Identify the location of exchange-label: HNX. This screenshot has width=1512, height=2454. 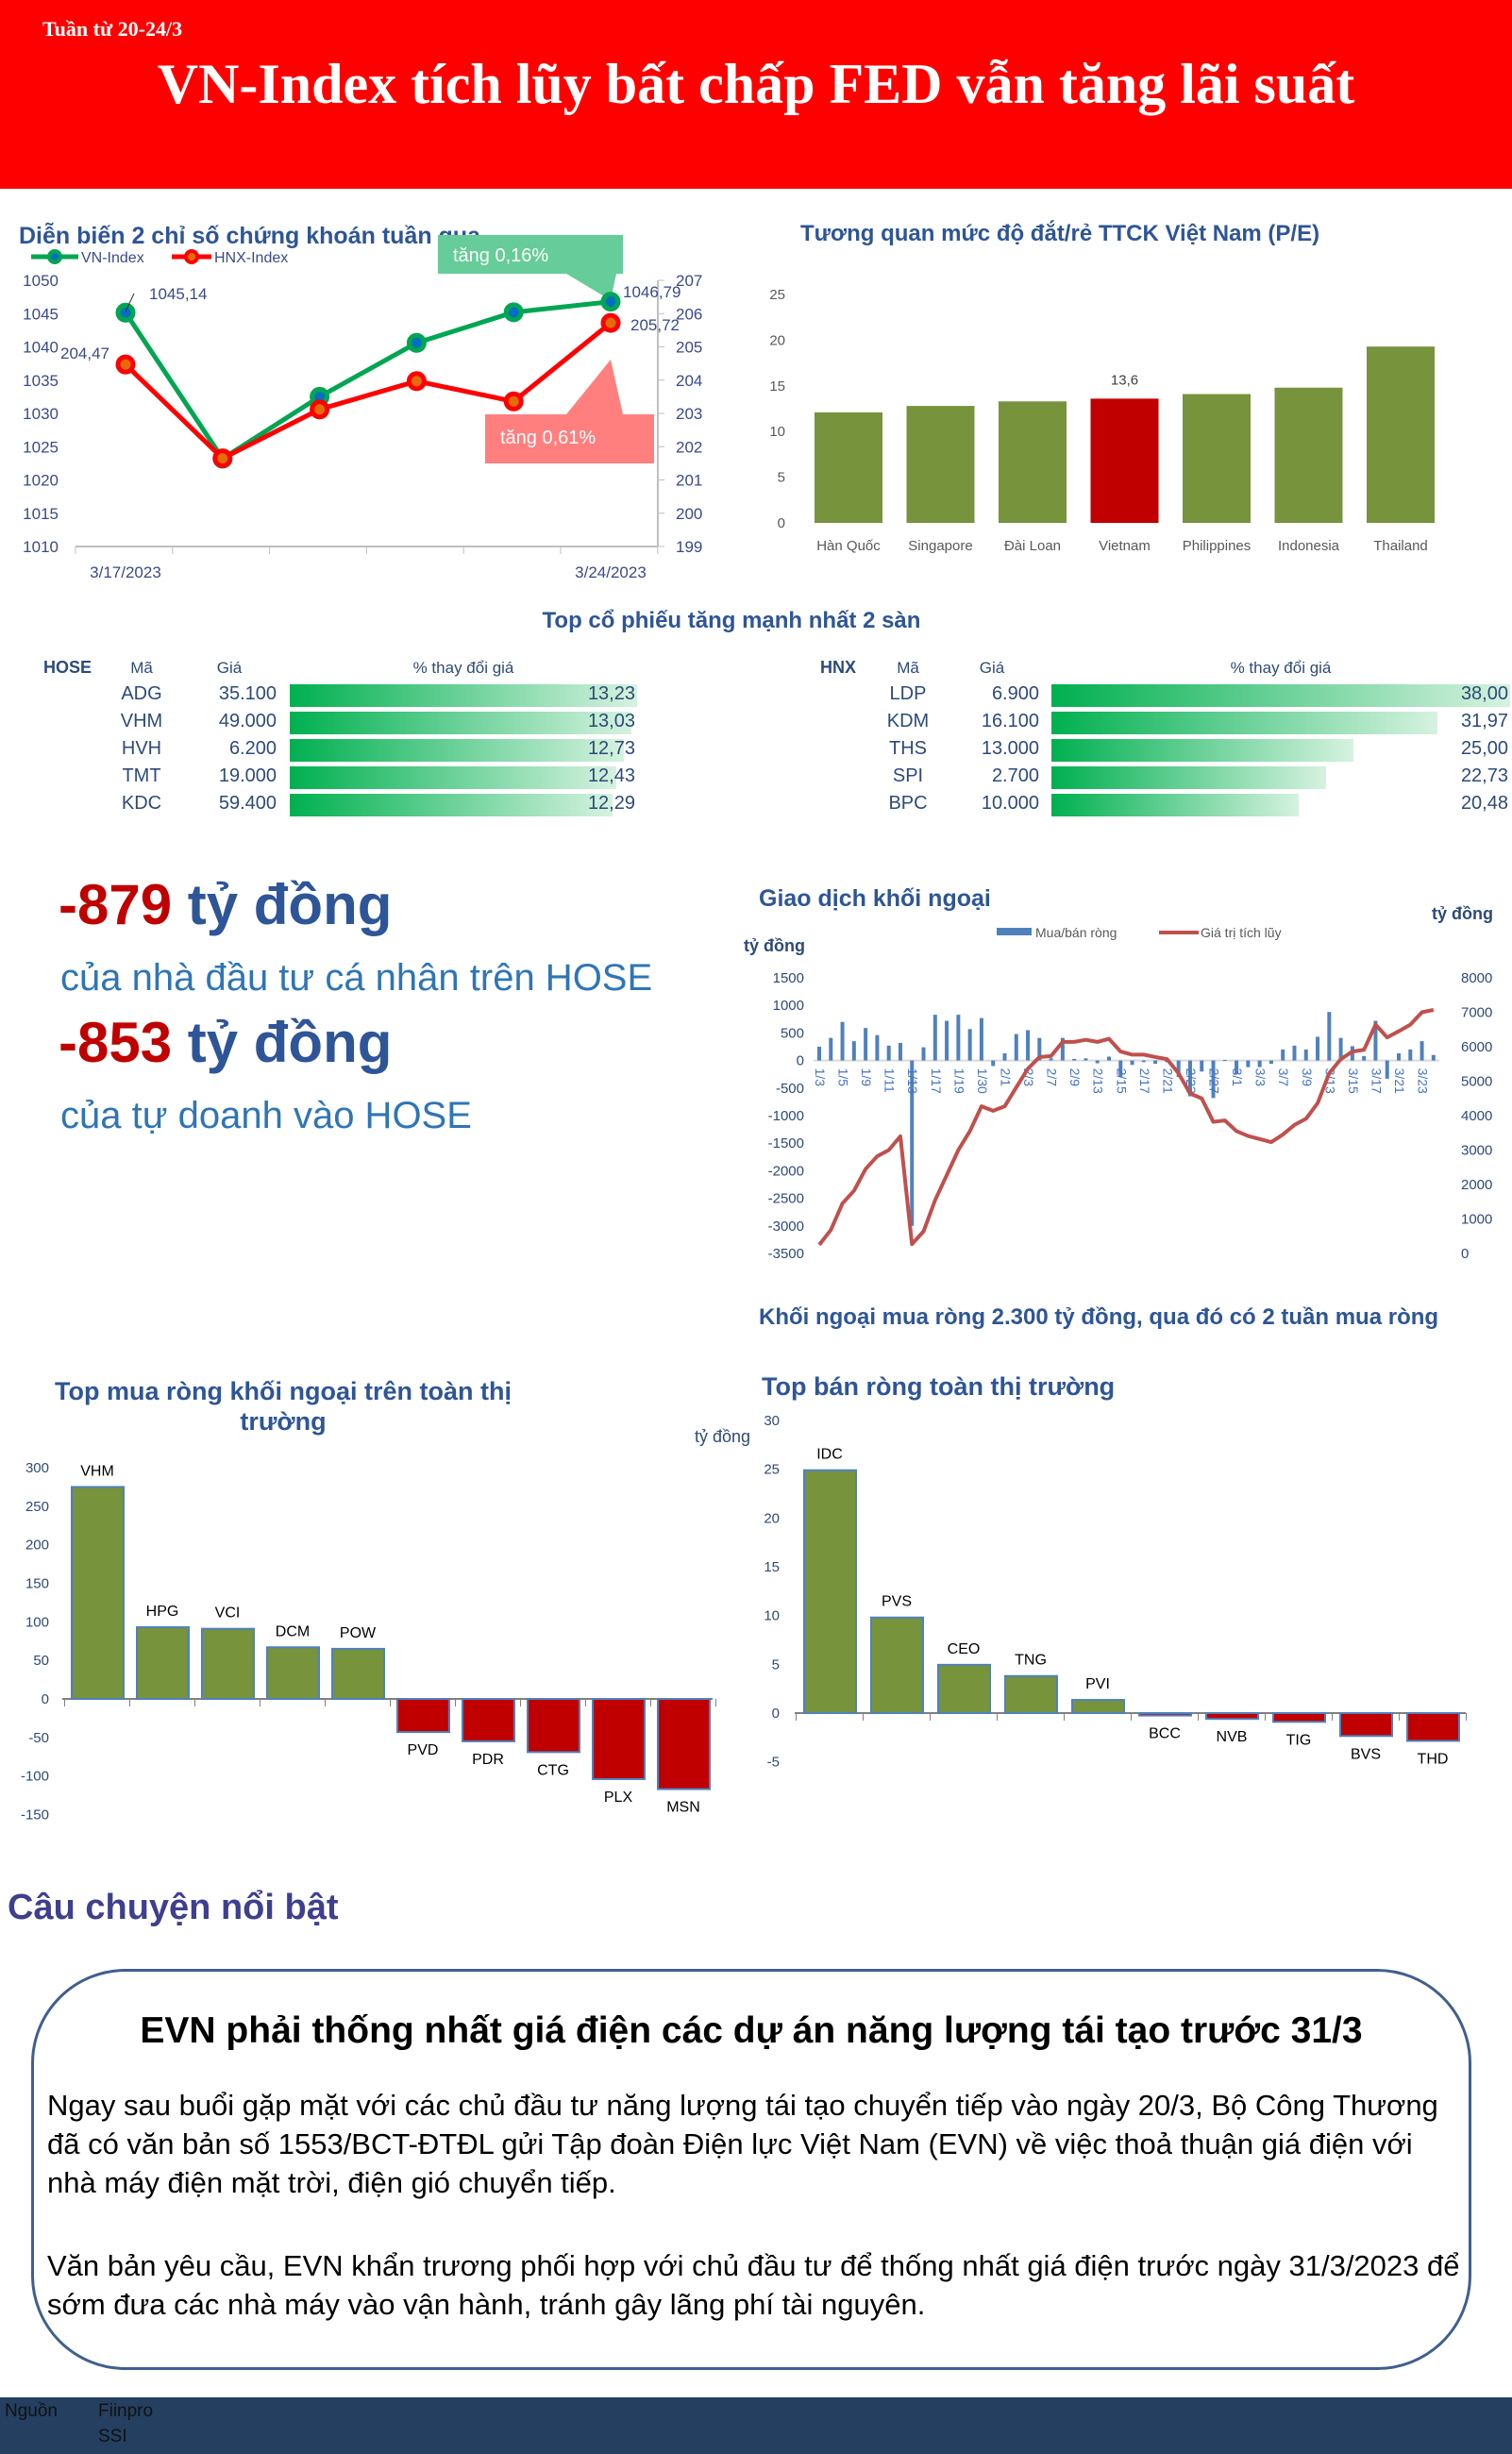
(838, 667).